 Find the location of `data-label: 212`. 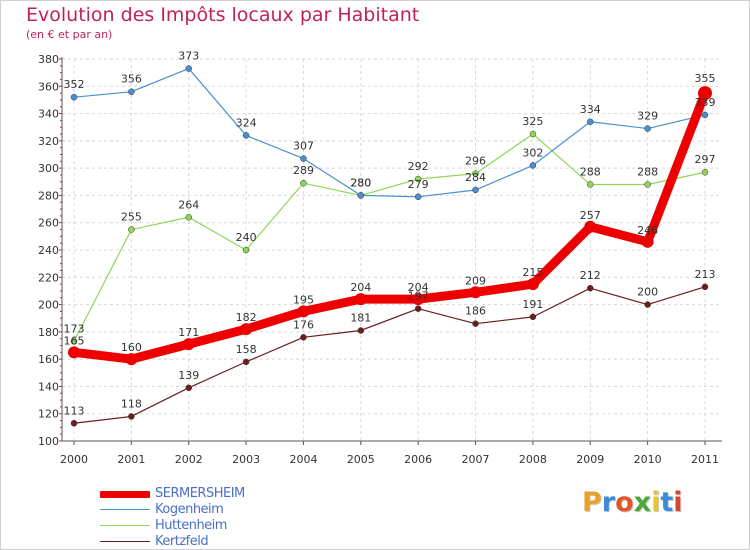

data-label: 212 is located at coordinates (590, 275).